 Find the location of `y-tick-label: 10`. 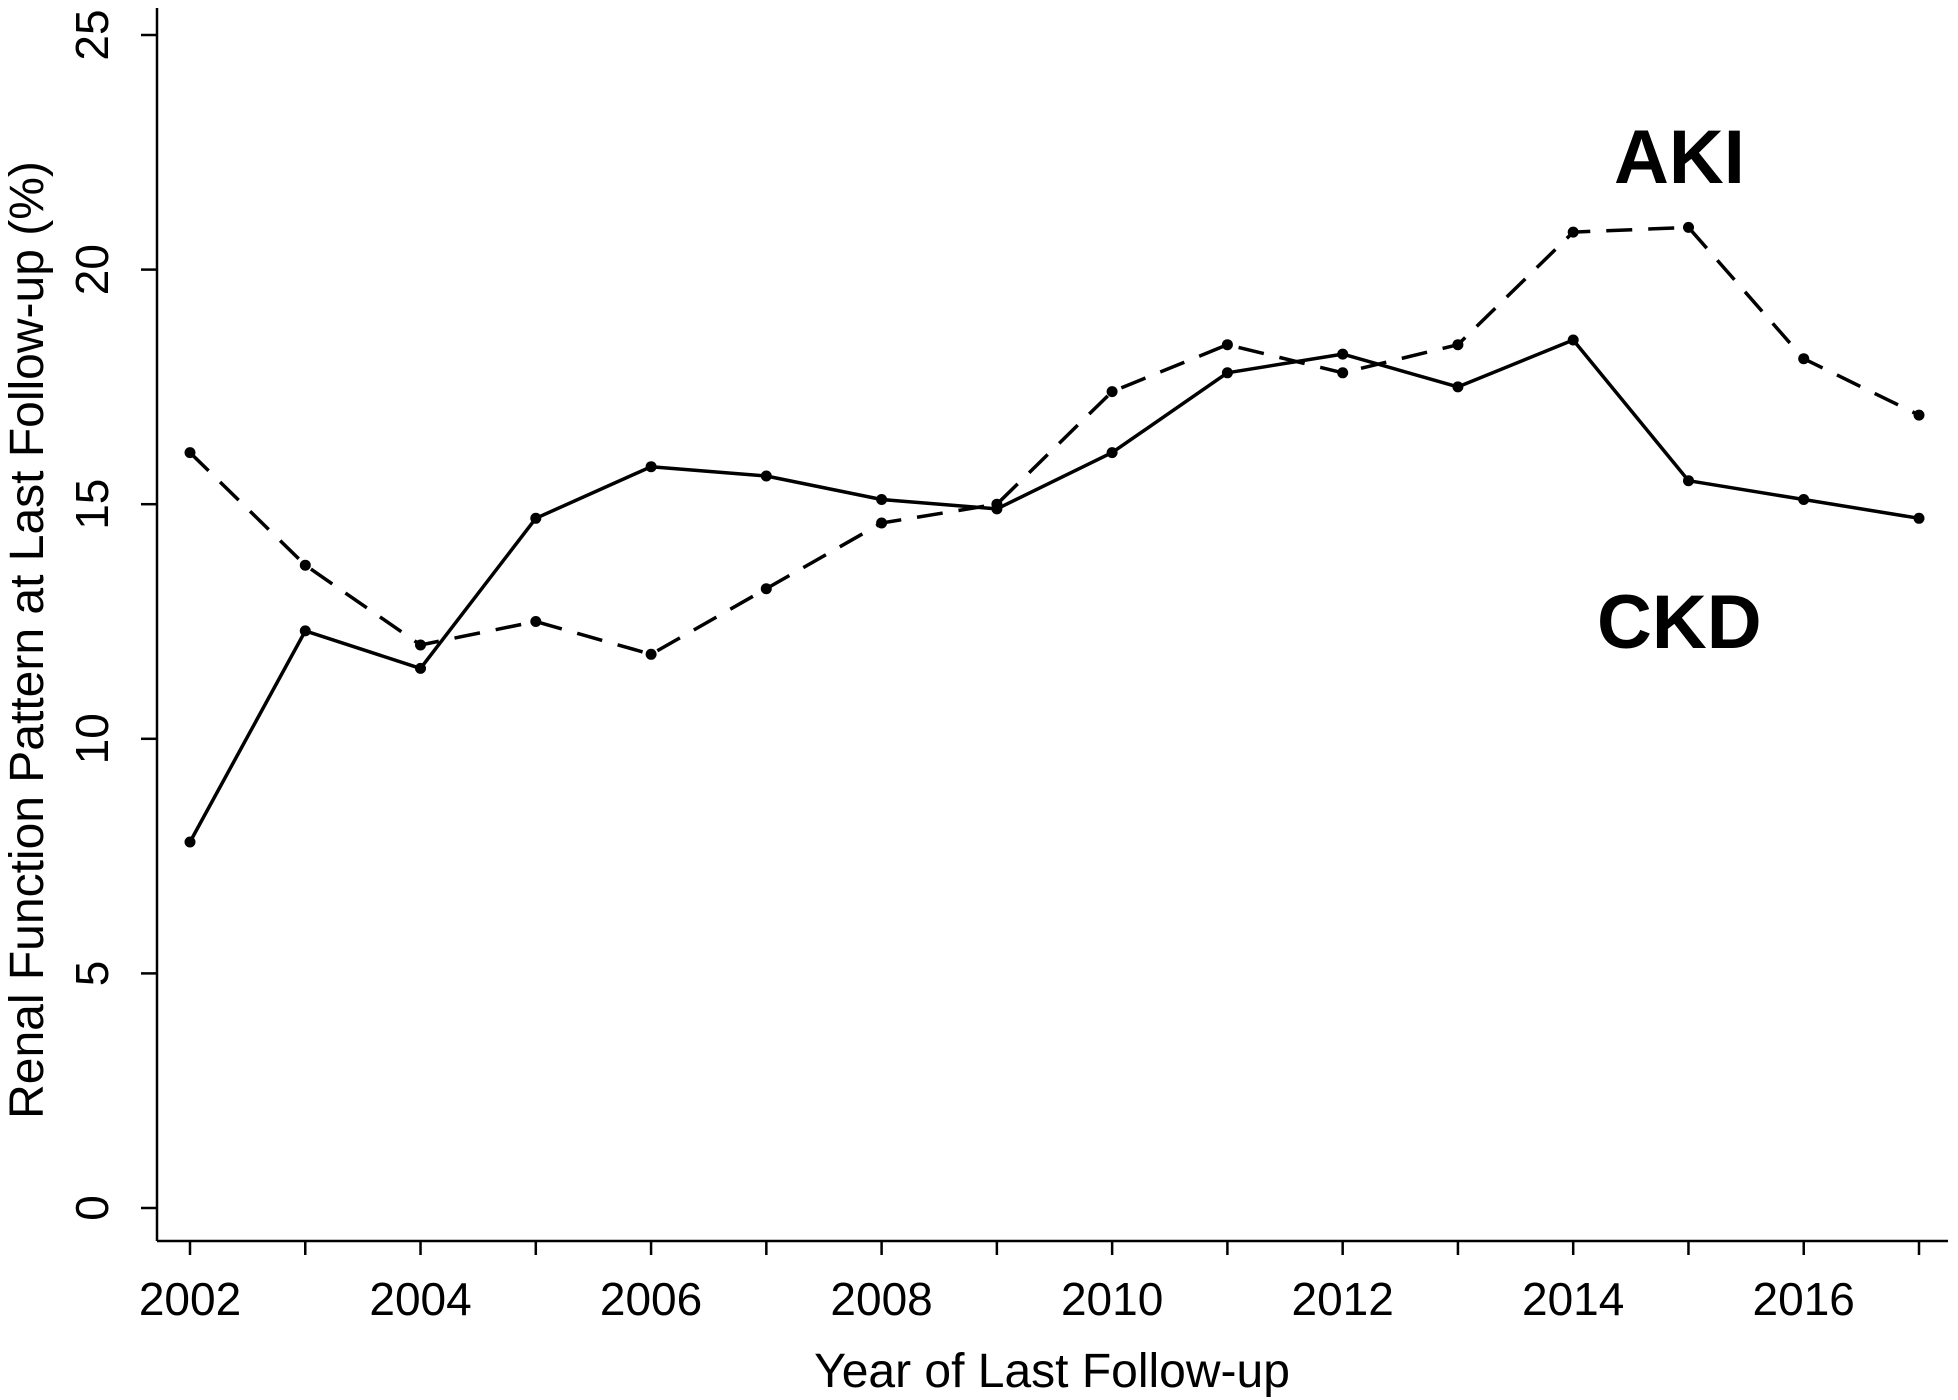

y-tick-label: 10 is located at coordinates (92, 738).